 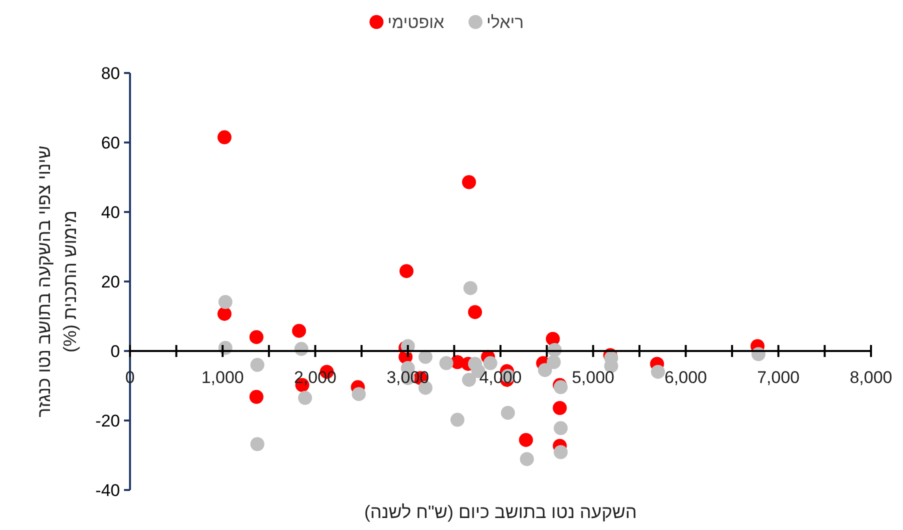 I want to click on x-tick-label: 4,000, so click(x=500, y=377).